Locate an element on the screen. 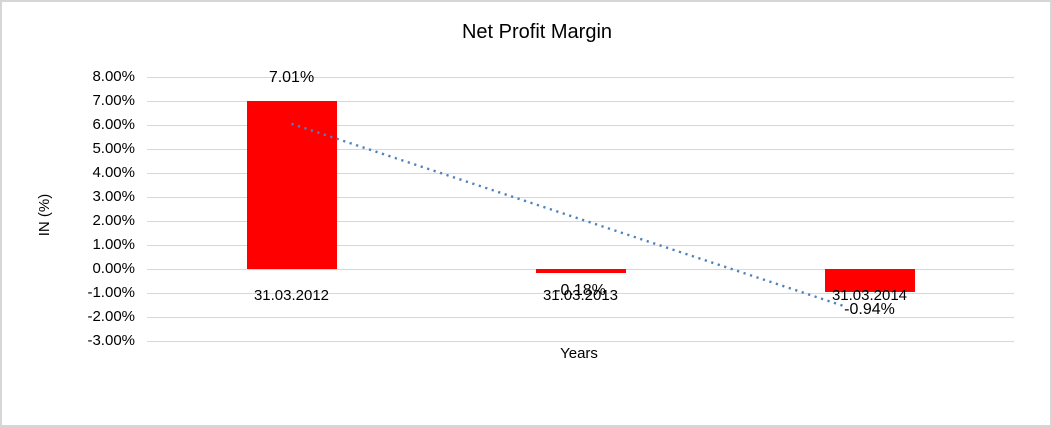 The image size is (1052, 427). data-label: -0.94% is located at coordinates (869, 309).